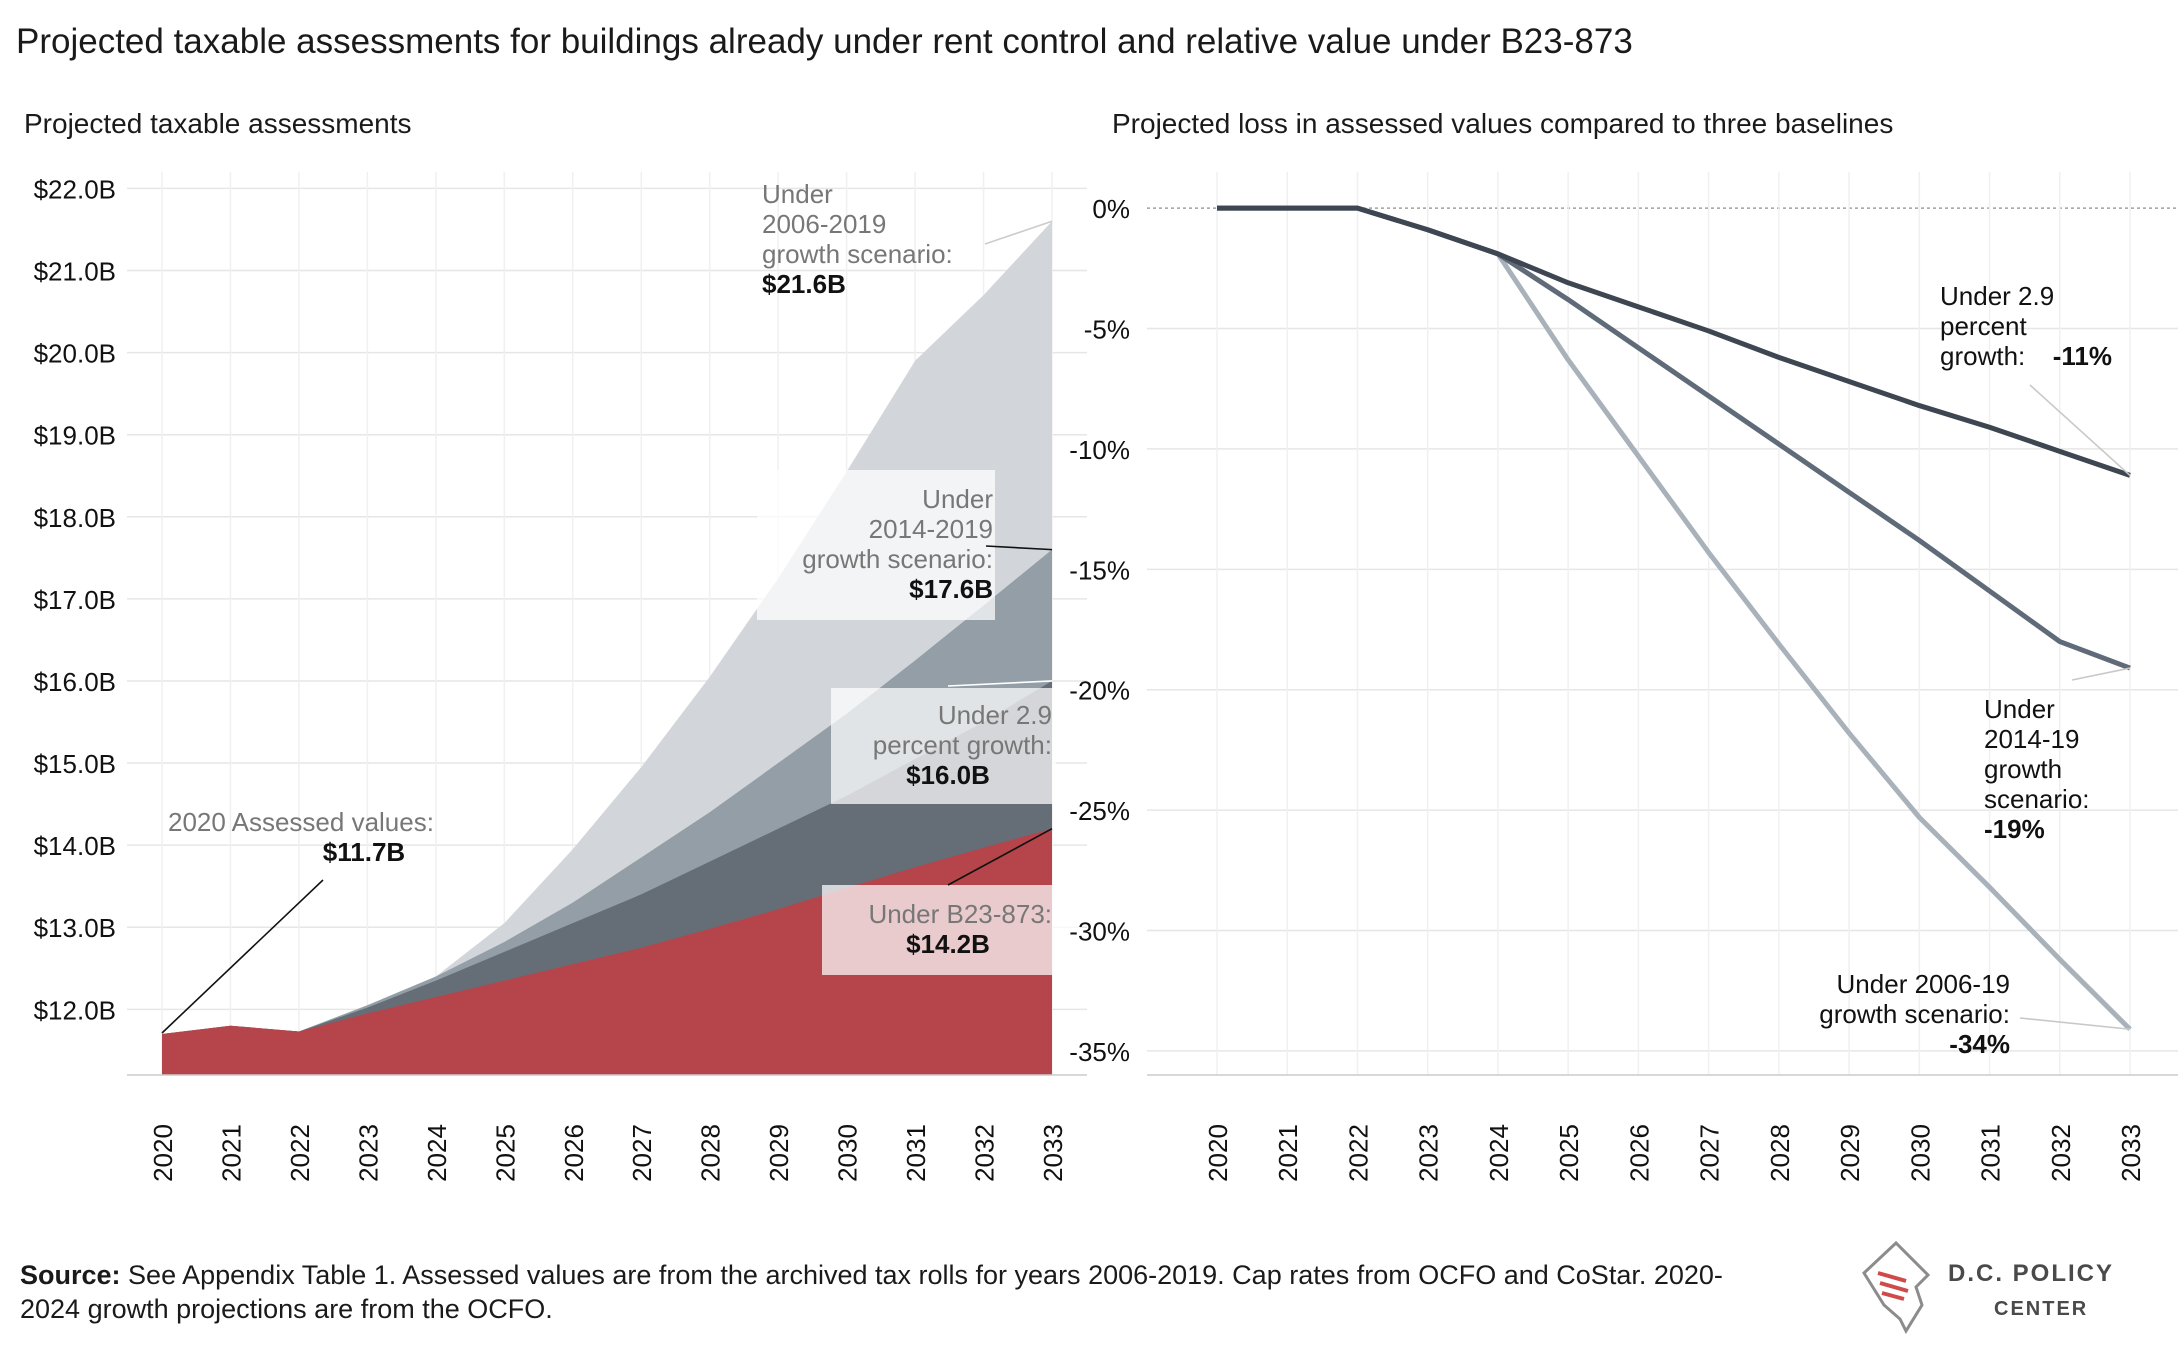  What do you see at coordinates (2075, 1024) in the screenshot?
I see `right-annotation-r2006-leader-line` at bounding box center [2075, 1024].